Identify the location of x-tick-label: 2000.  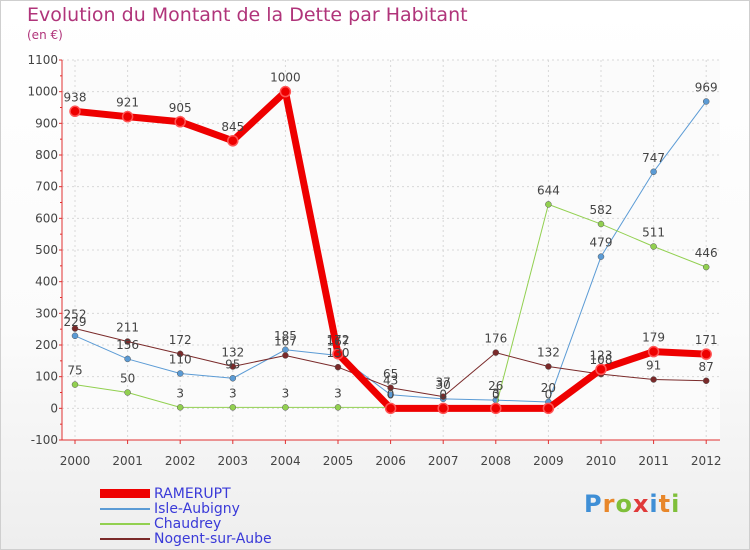
(75, 461).